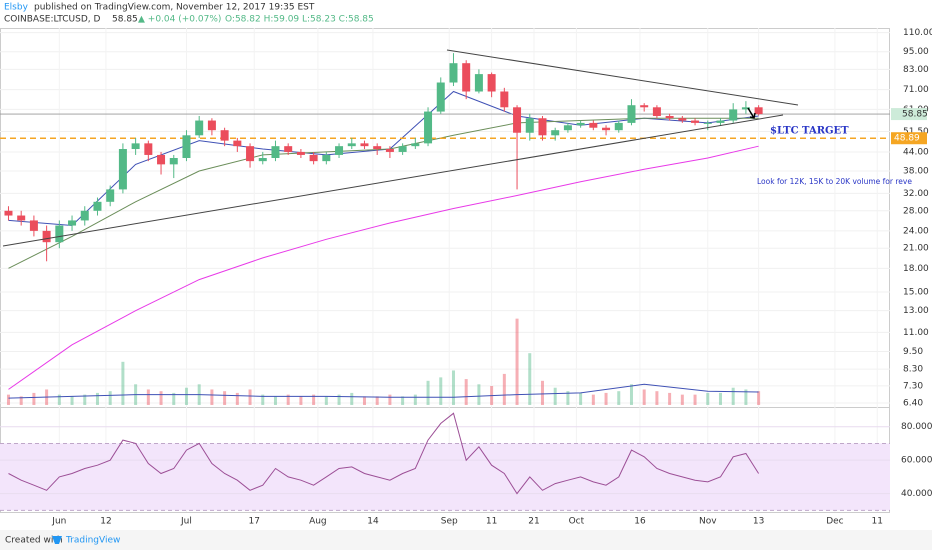  What do you see at coordinates (916, 211) in the screenshot?
I see `y-tick-label: 28.00` at bounding box center [916, 211].